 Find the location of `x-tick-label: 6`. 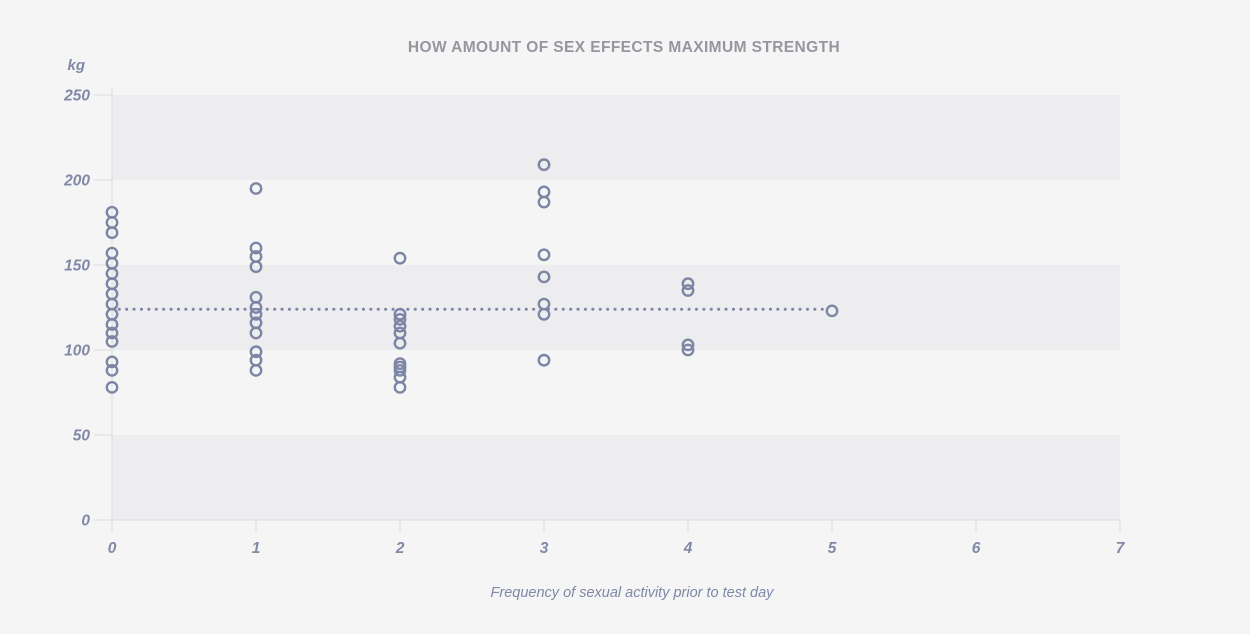

x-tick-label: 6 is located at coordinates (976, 548).